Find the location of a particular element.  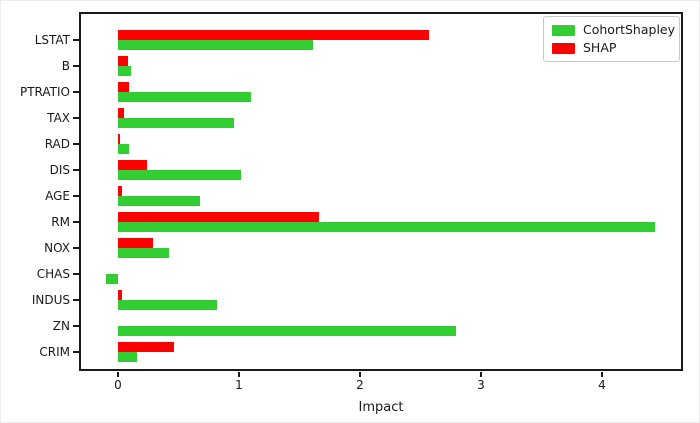

bar-CohortShapley-TAX is located at coordinates (176, 123).